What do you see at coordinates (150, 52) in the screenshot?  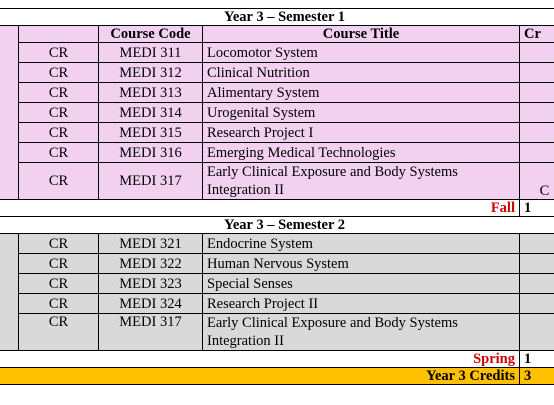 I see `course-code: MEDI 311` at bounding box center [150, 52].